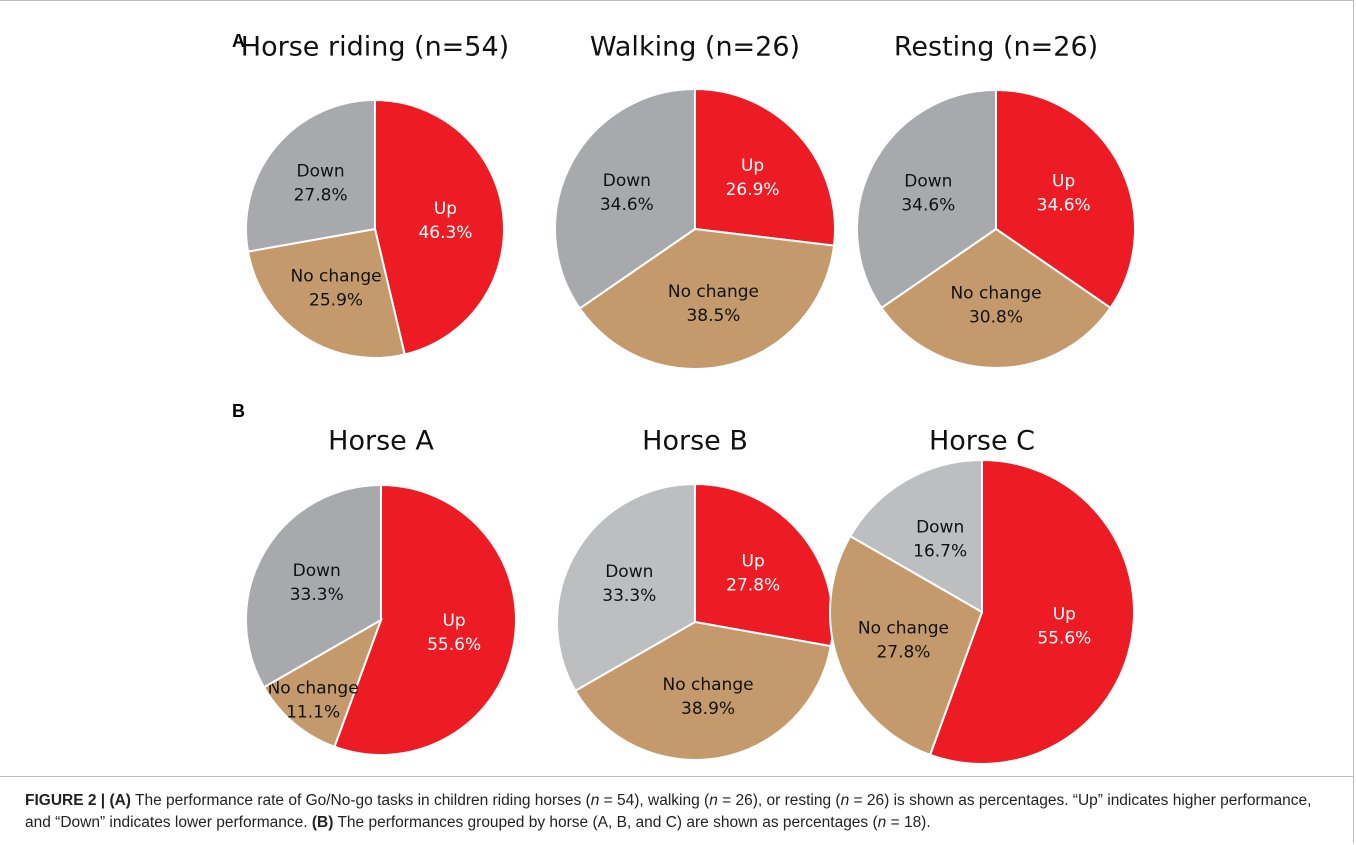 The width and height of the screenshot is (1356, 845). What do you see at coordinates (695, 441) in the screenshot?
I see `chart-title: Horse B` at bounding box center [695, 441].